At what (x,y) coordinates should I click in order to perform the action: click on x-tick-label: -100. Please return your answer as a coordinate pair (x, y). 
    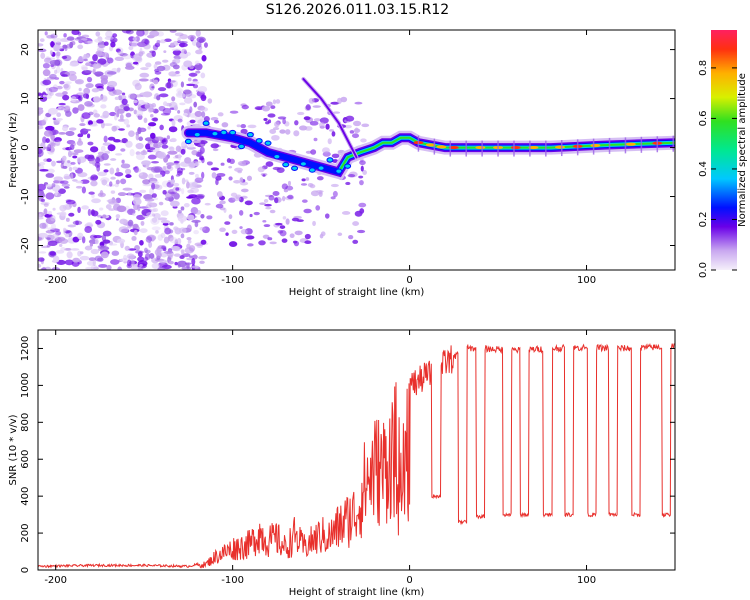
    Looking at the image, I should click on (232, 280).